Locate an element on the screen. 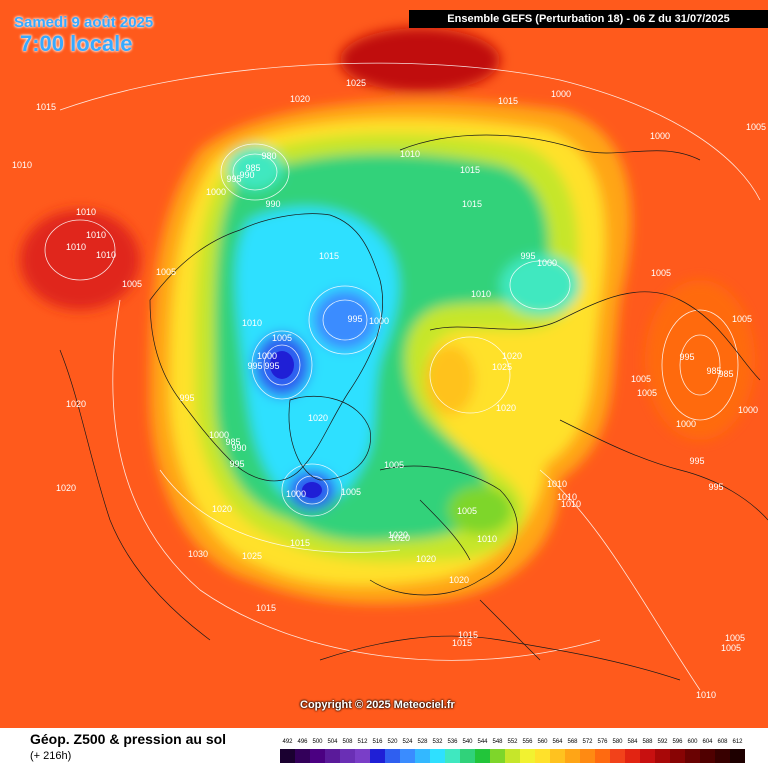 Image resolution: width=768 pixels, height=768 pixels. color-scale-tick-label: 544 is located at coordinates (482, 742).